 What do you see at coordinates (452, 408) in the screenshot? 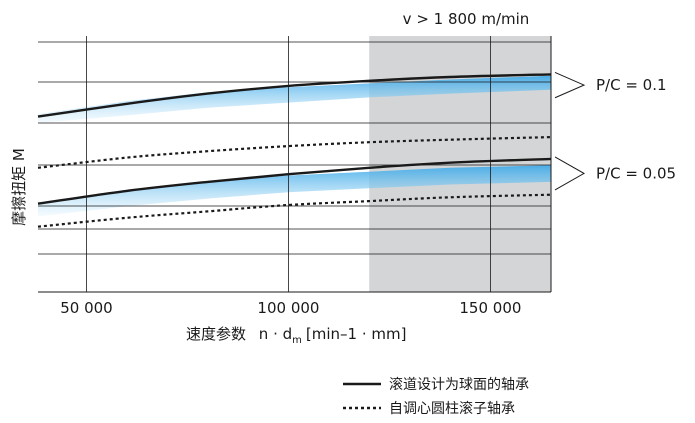
I see `legend-label-dotted: 自调心圆柱滚子轴承` at bounding box center [452, 408].